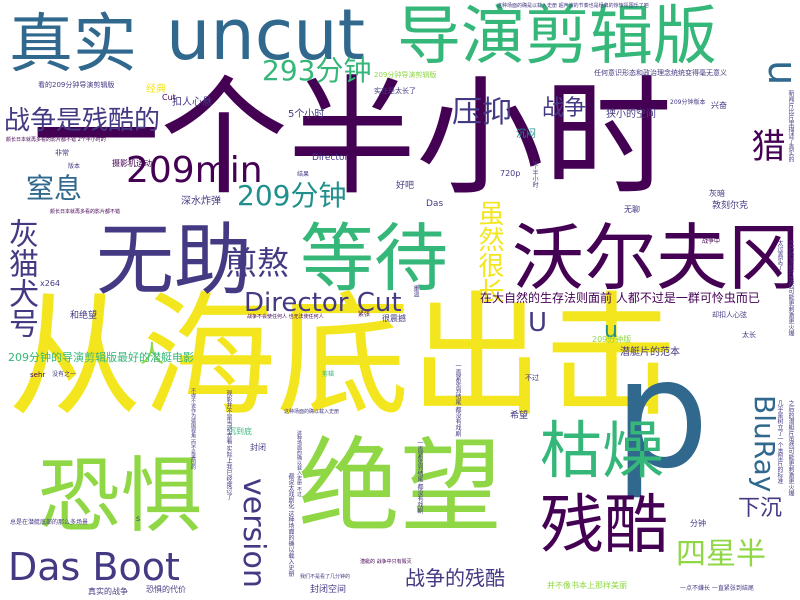 This screenshot has height=600, width=800. I want to click on word: 实在是太长了, so click(395, 91).